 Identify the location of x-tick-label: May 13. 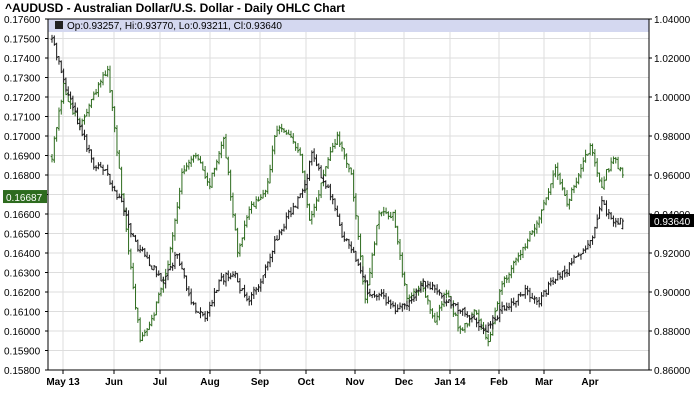
(63, 382).